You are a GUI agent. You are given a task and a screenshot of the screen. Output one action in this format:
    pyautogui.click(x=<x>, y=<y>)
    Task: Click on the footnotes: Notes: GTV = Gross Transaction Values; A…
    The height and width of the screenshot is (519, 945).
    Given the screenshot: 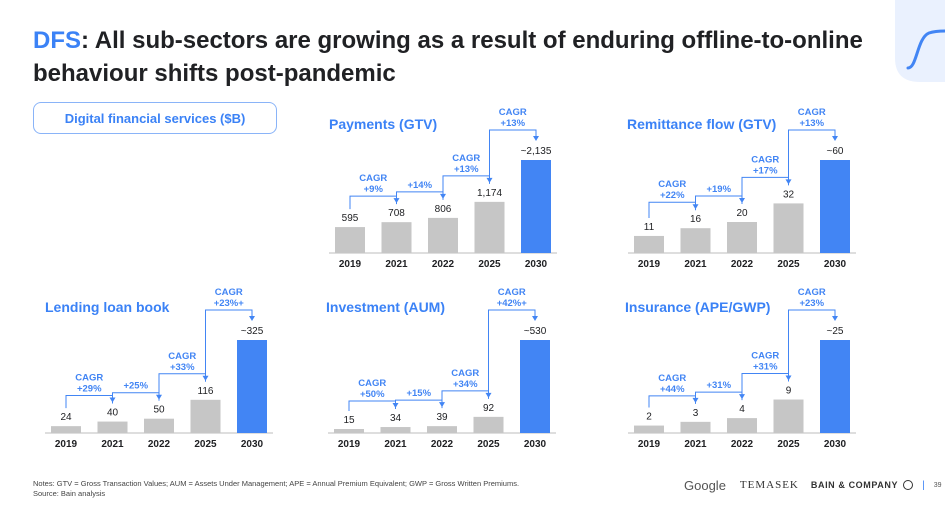 What is the action you would take?
    pyautogui.click(x=276, y=489)
    